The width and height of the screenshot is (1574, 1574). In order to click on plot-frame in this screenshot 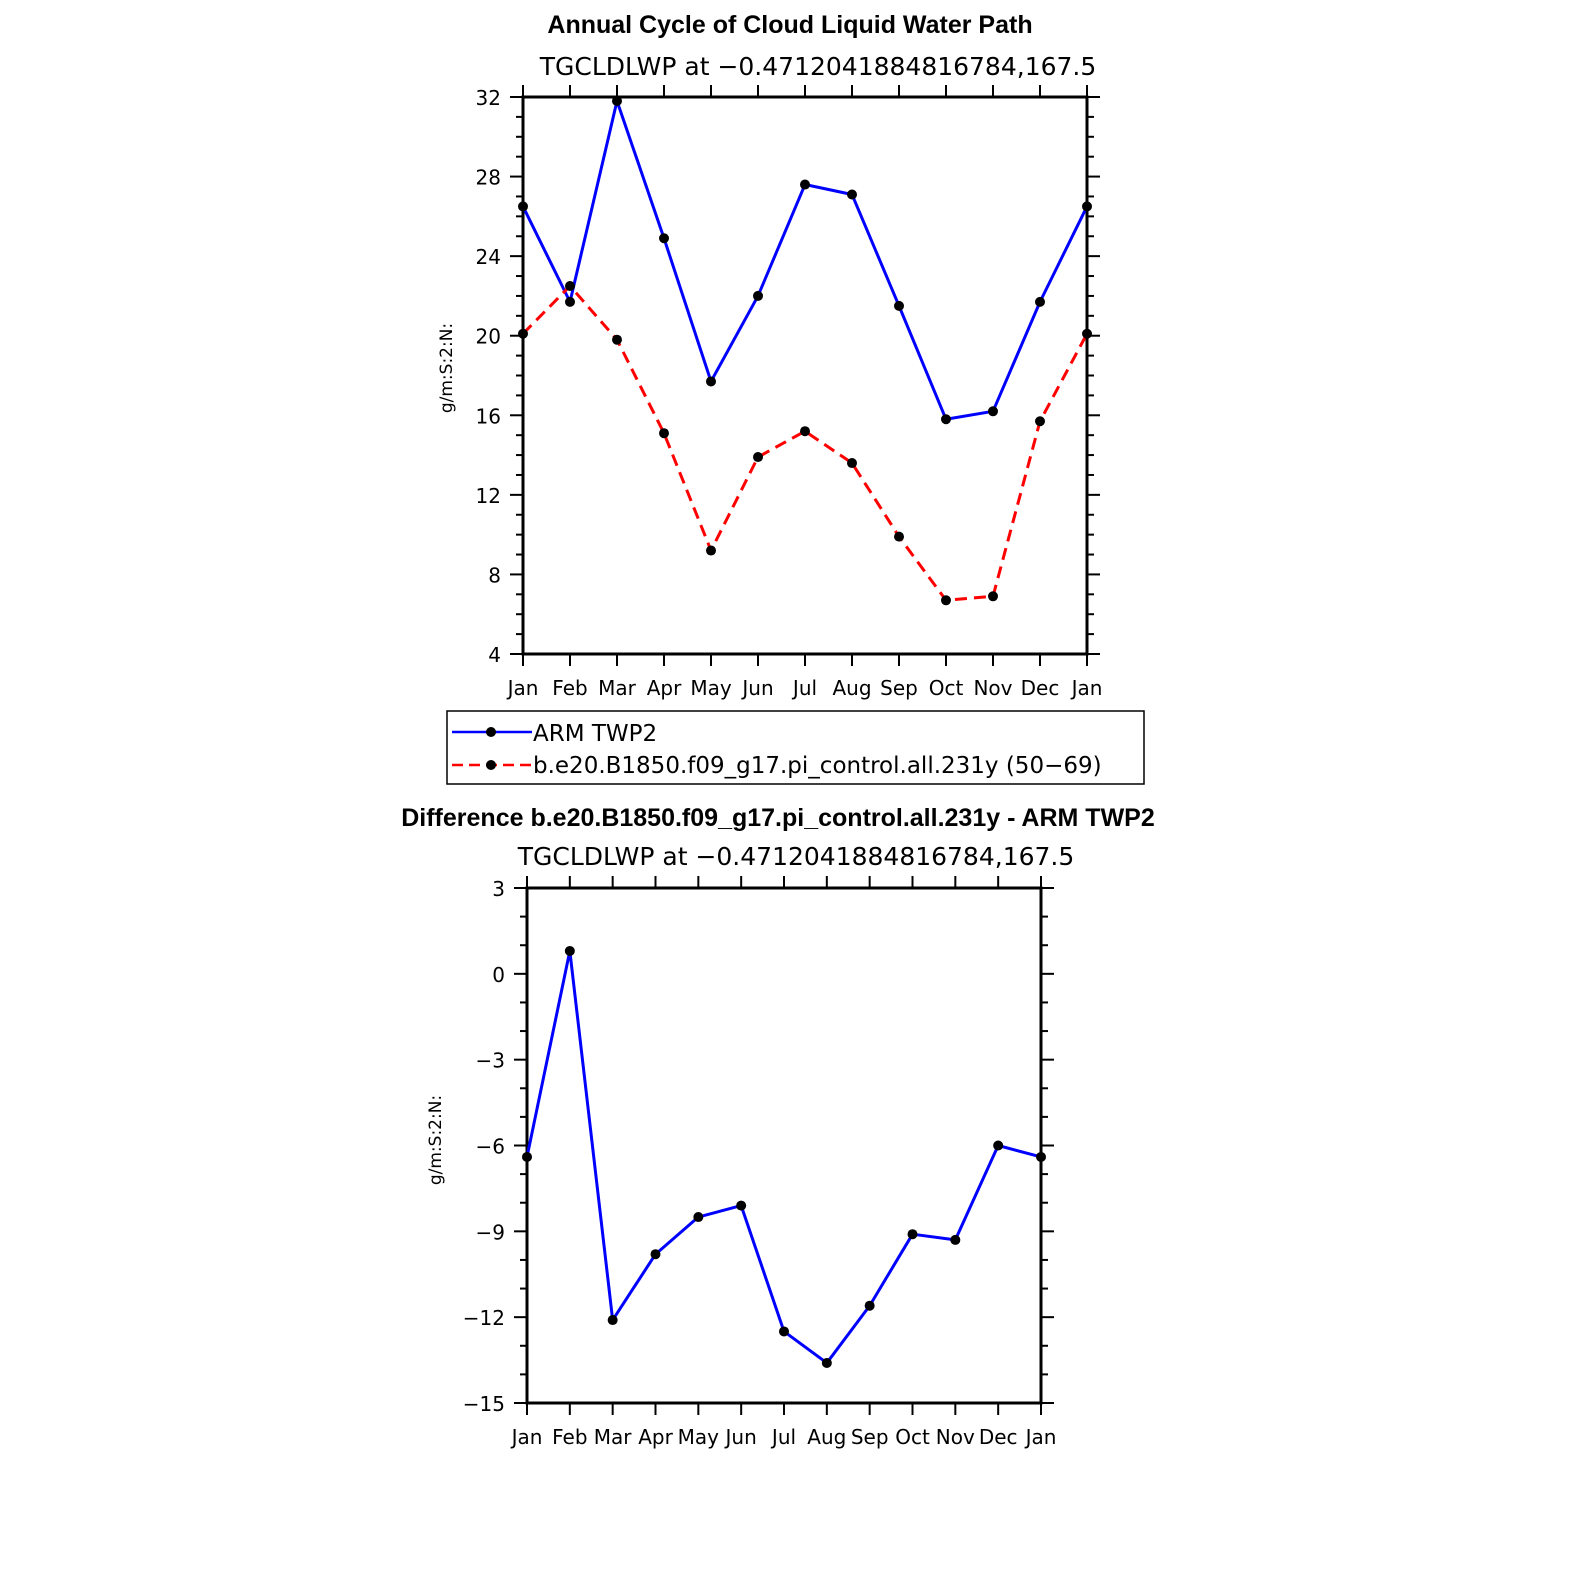, I will do `click(784, 1145)`.